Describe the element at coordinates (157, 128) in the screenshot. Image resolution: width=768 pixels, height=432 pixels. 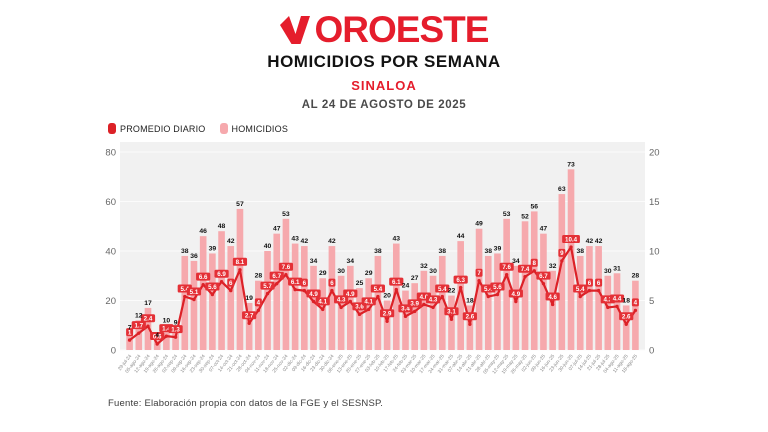
I see `legend-item-promedio: PROMEDIO DIARIO` at that location.